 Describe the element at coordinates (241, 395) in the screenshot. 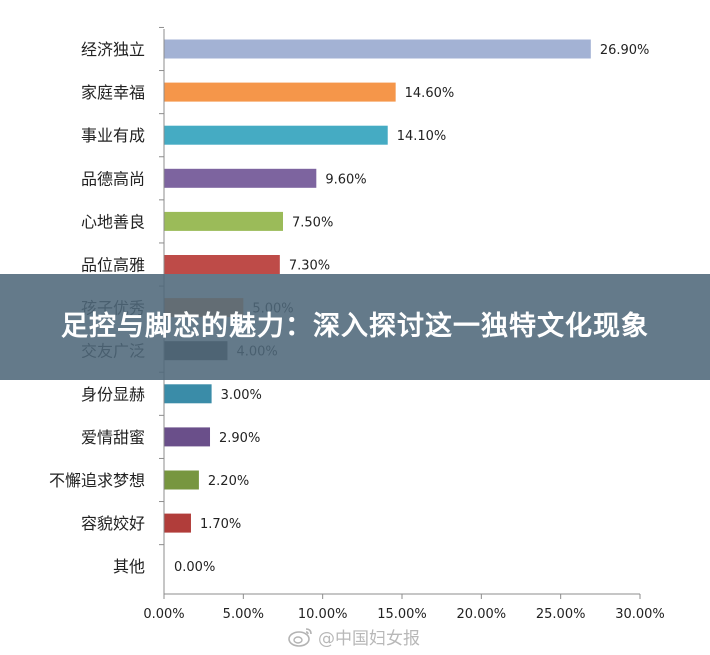

I see `data-label: 3.00%` at that location.